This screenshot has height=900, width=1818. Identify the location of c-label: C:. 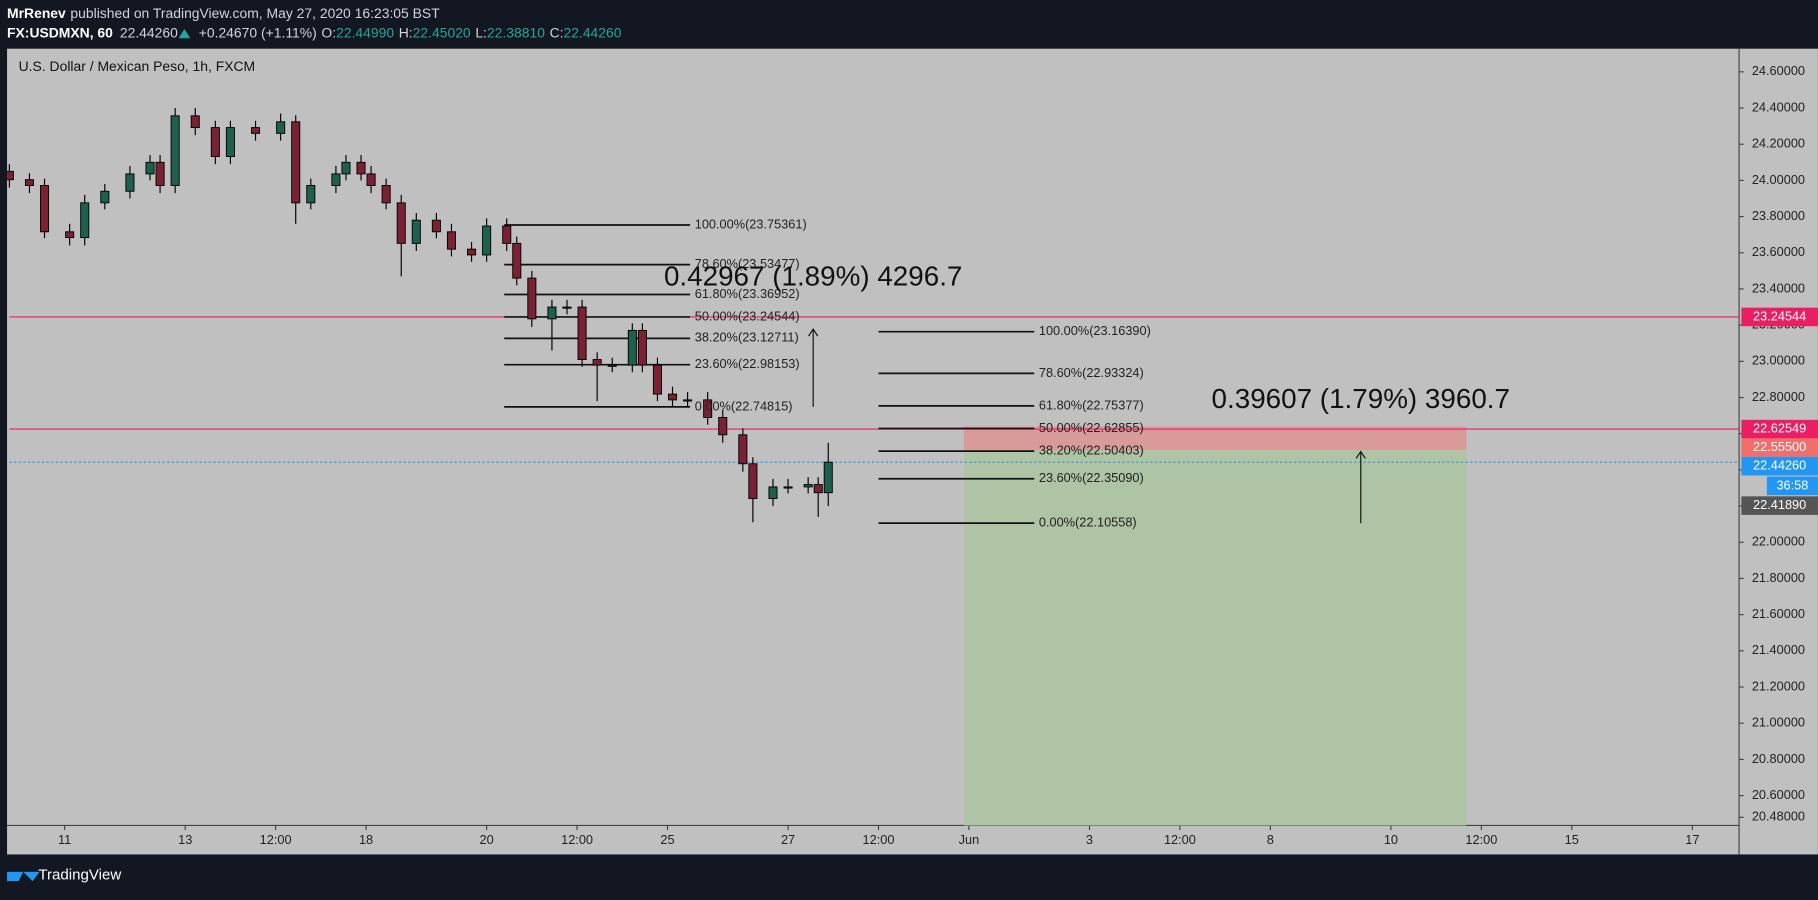
(557, 32).